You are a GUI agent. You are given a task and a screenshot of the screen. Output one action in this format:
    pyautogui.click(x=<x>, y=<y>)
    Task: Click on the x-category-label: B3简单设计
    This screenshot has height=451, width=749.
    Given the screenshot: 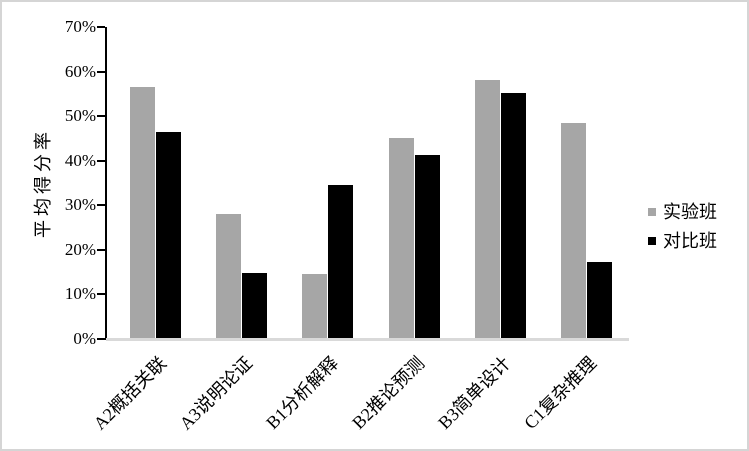 What is the action you would take?
    pyautogui.click(x=474, y=393)
    